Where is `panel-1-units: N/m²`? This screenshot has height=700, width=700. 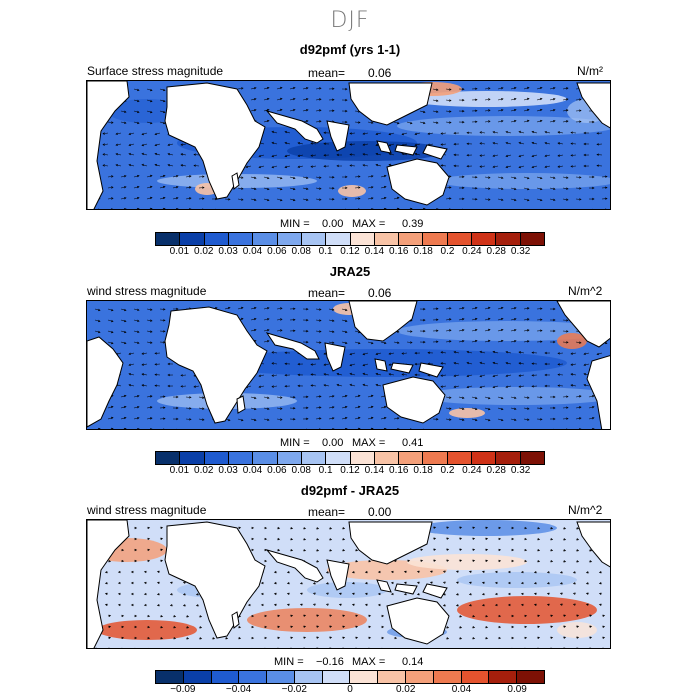 panel-1-units: N/m² is located at coordinates (590, 71).